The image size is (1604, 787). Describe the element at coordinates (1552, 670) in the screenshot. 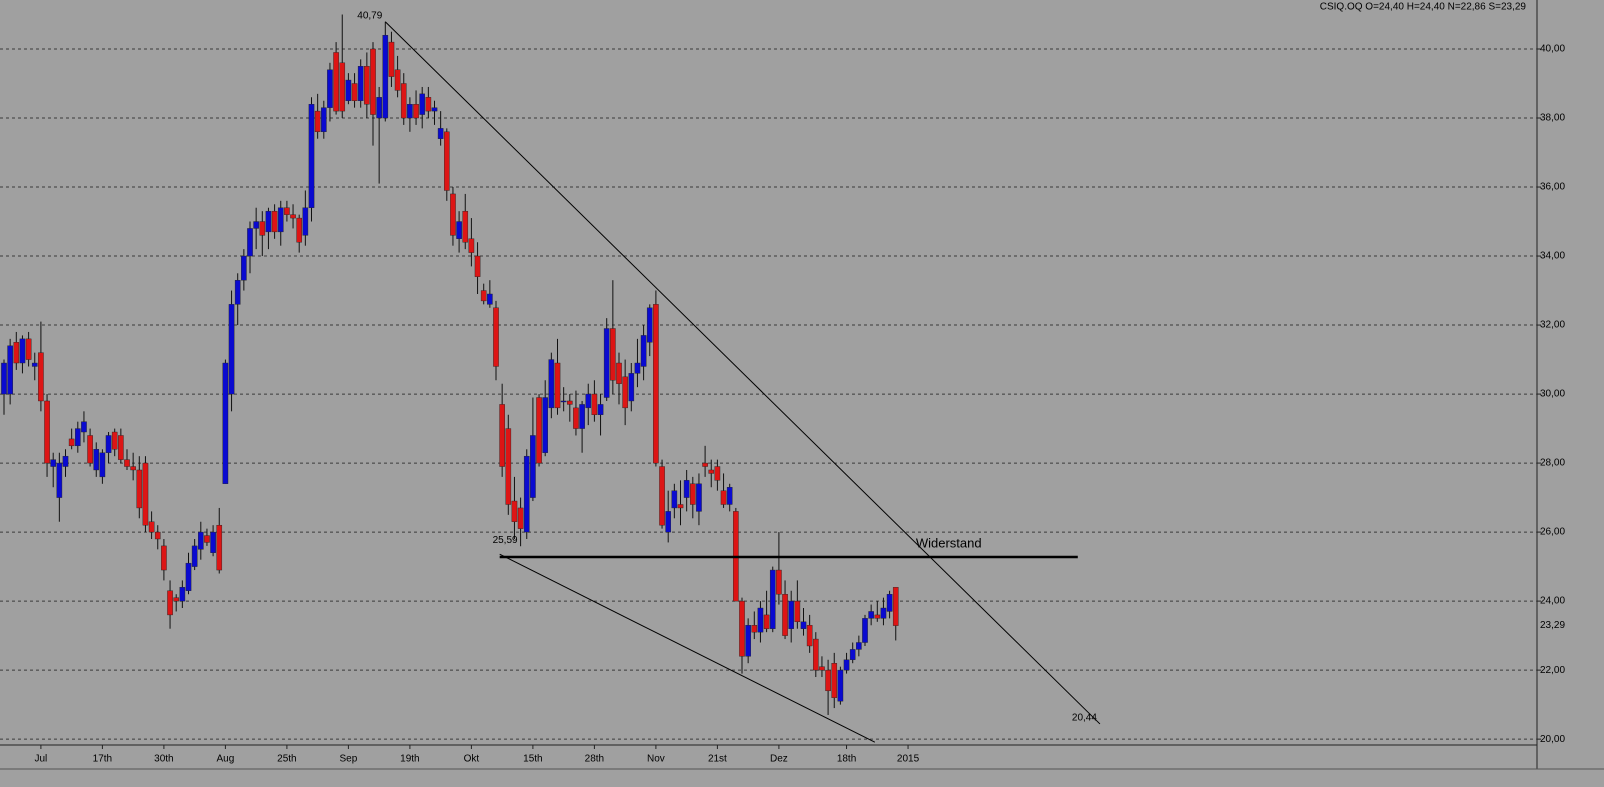

I see `y-tick-label: 22,00` at that location.